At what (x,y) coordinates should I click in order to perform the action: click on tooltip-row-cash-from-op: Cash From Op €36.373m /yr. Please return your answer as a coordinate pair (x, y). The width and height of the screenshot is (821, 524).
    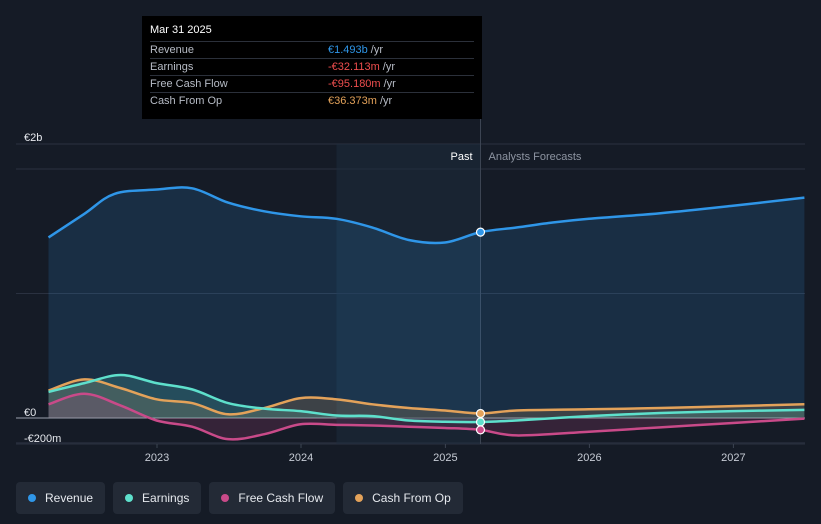
    Looking at the image, I should click on (312, 100).